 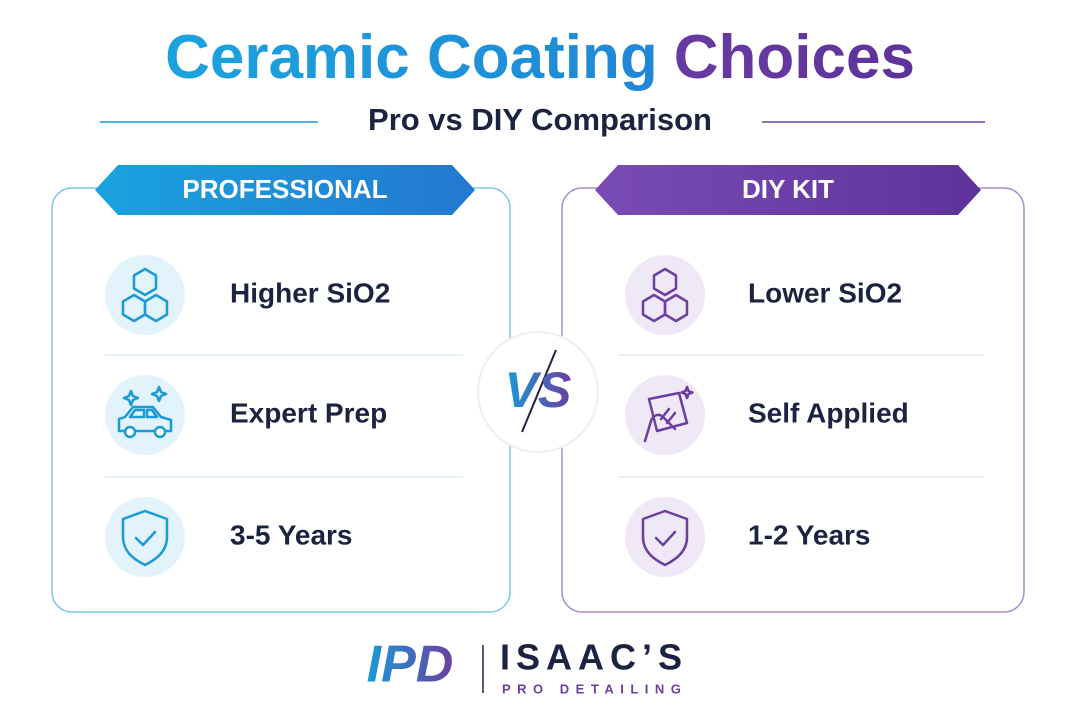 I want to click on brand-tagline: PRO DETAILING, so click(x=594, y=688).